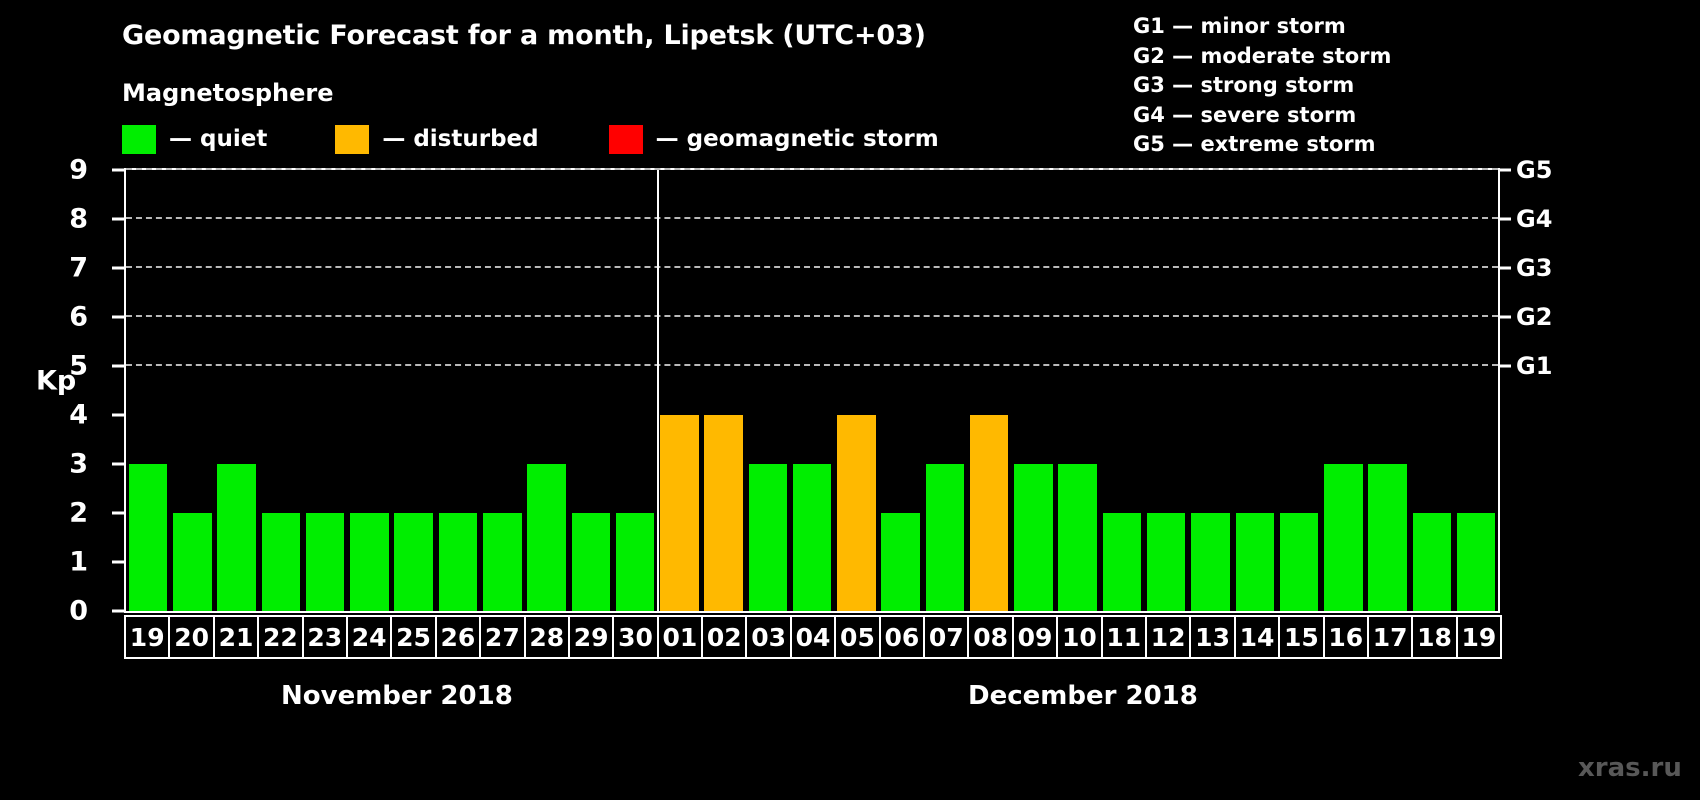 This screenshot has width=1700, height=800. Describe the element at coordinates (591, 637) in the screenshot. I see `date-label-10: 29` at that location.